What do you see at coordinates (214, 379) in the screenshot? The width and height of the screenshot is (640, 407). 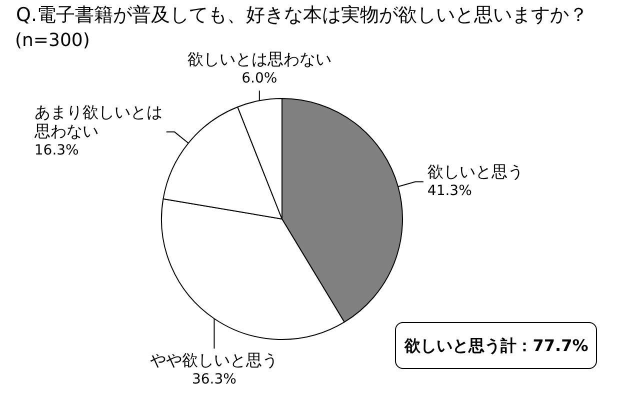 I see `data-label: 36.3%` at bounding box center [214, 379].